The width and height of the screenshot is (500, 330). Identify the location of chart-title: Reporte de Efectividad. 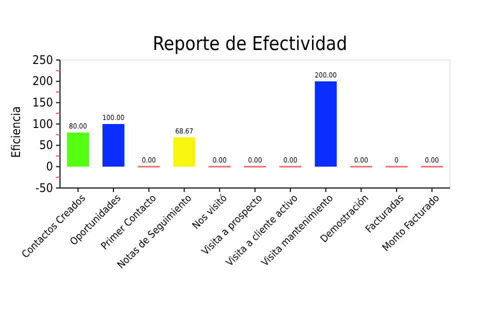
(250, 44).